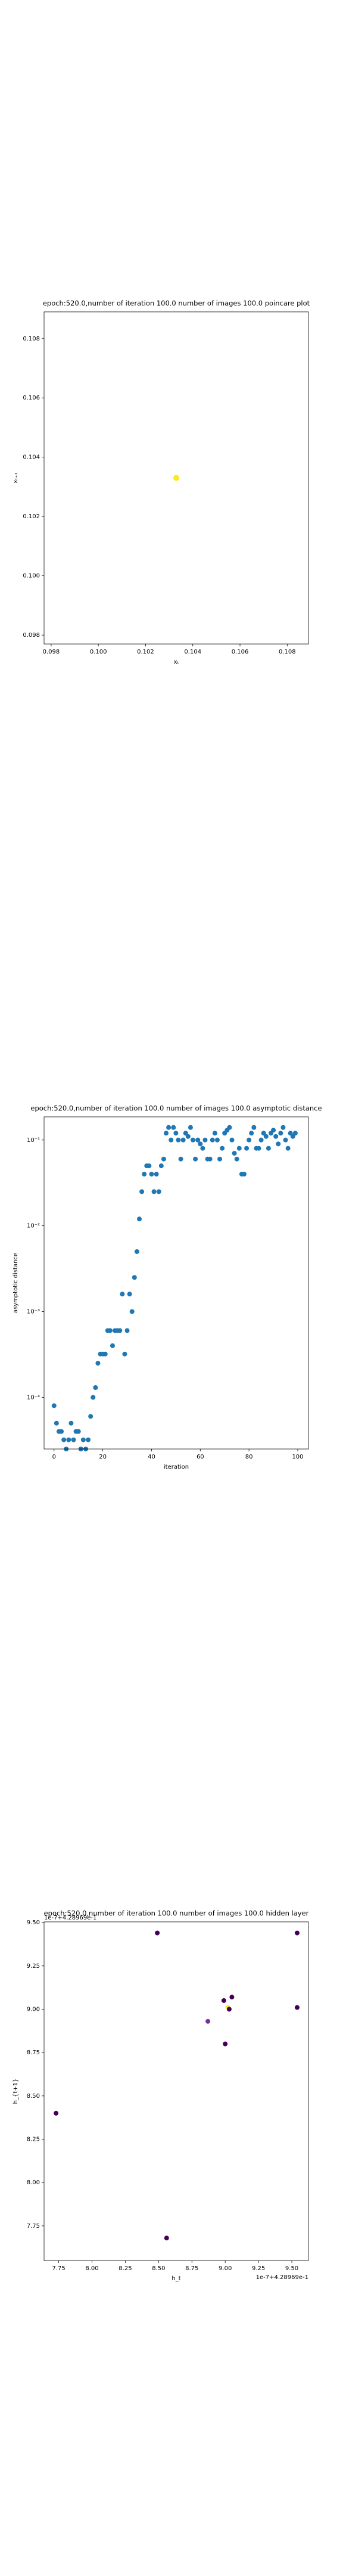 The height and width of the screenshot is (2576, 343). I want to click on x-tick-label: 8.00, so click(92, 2268).